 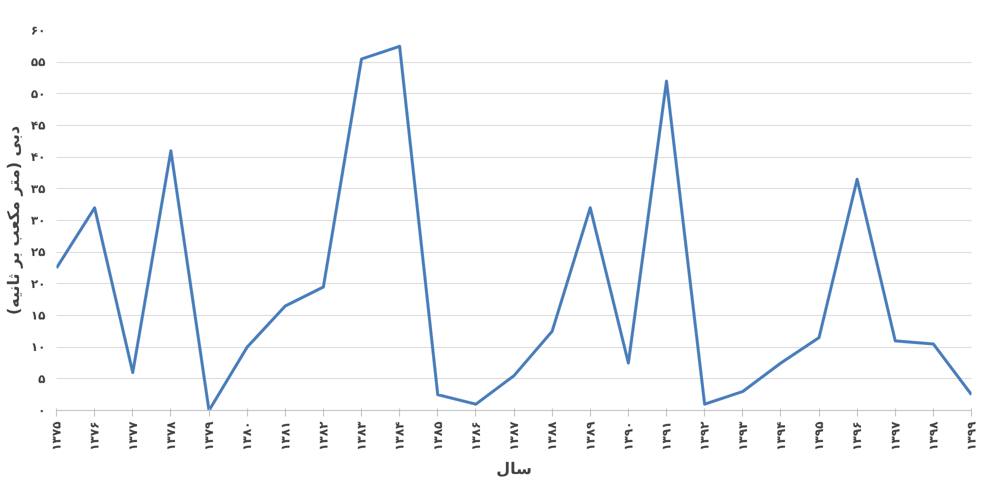 What do you see at coordinates (514, 435) in the screenshot?
I see `x-tick-label: ۱۳۸۷` at bounding box center [514, 435].